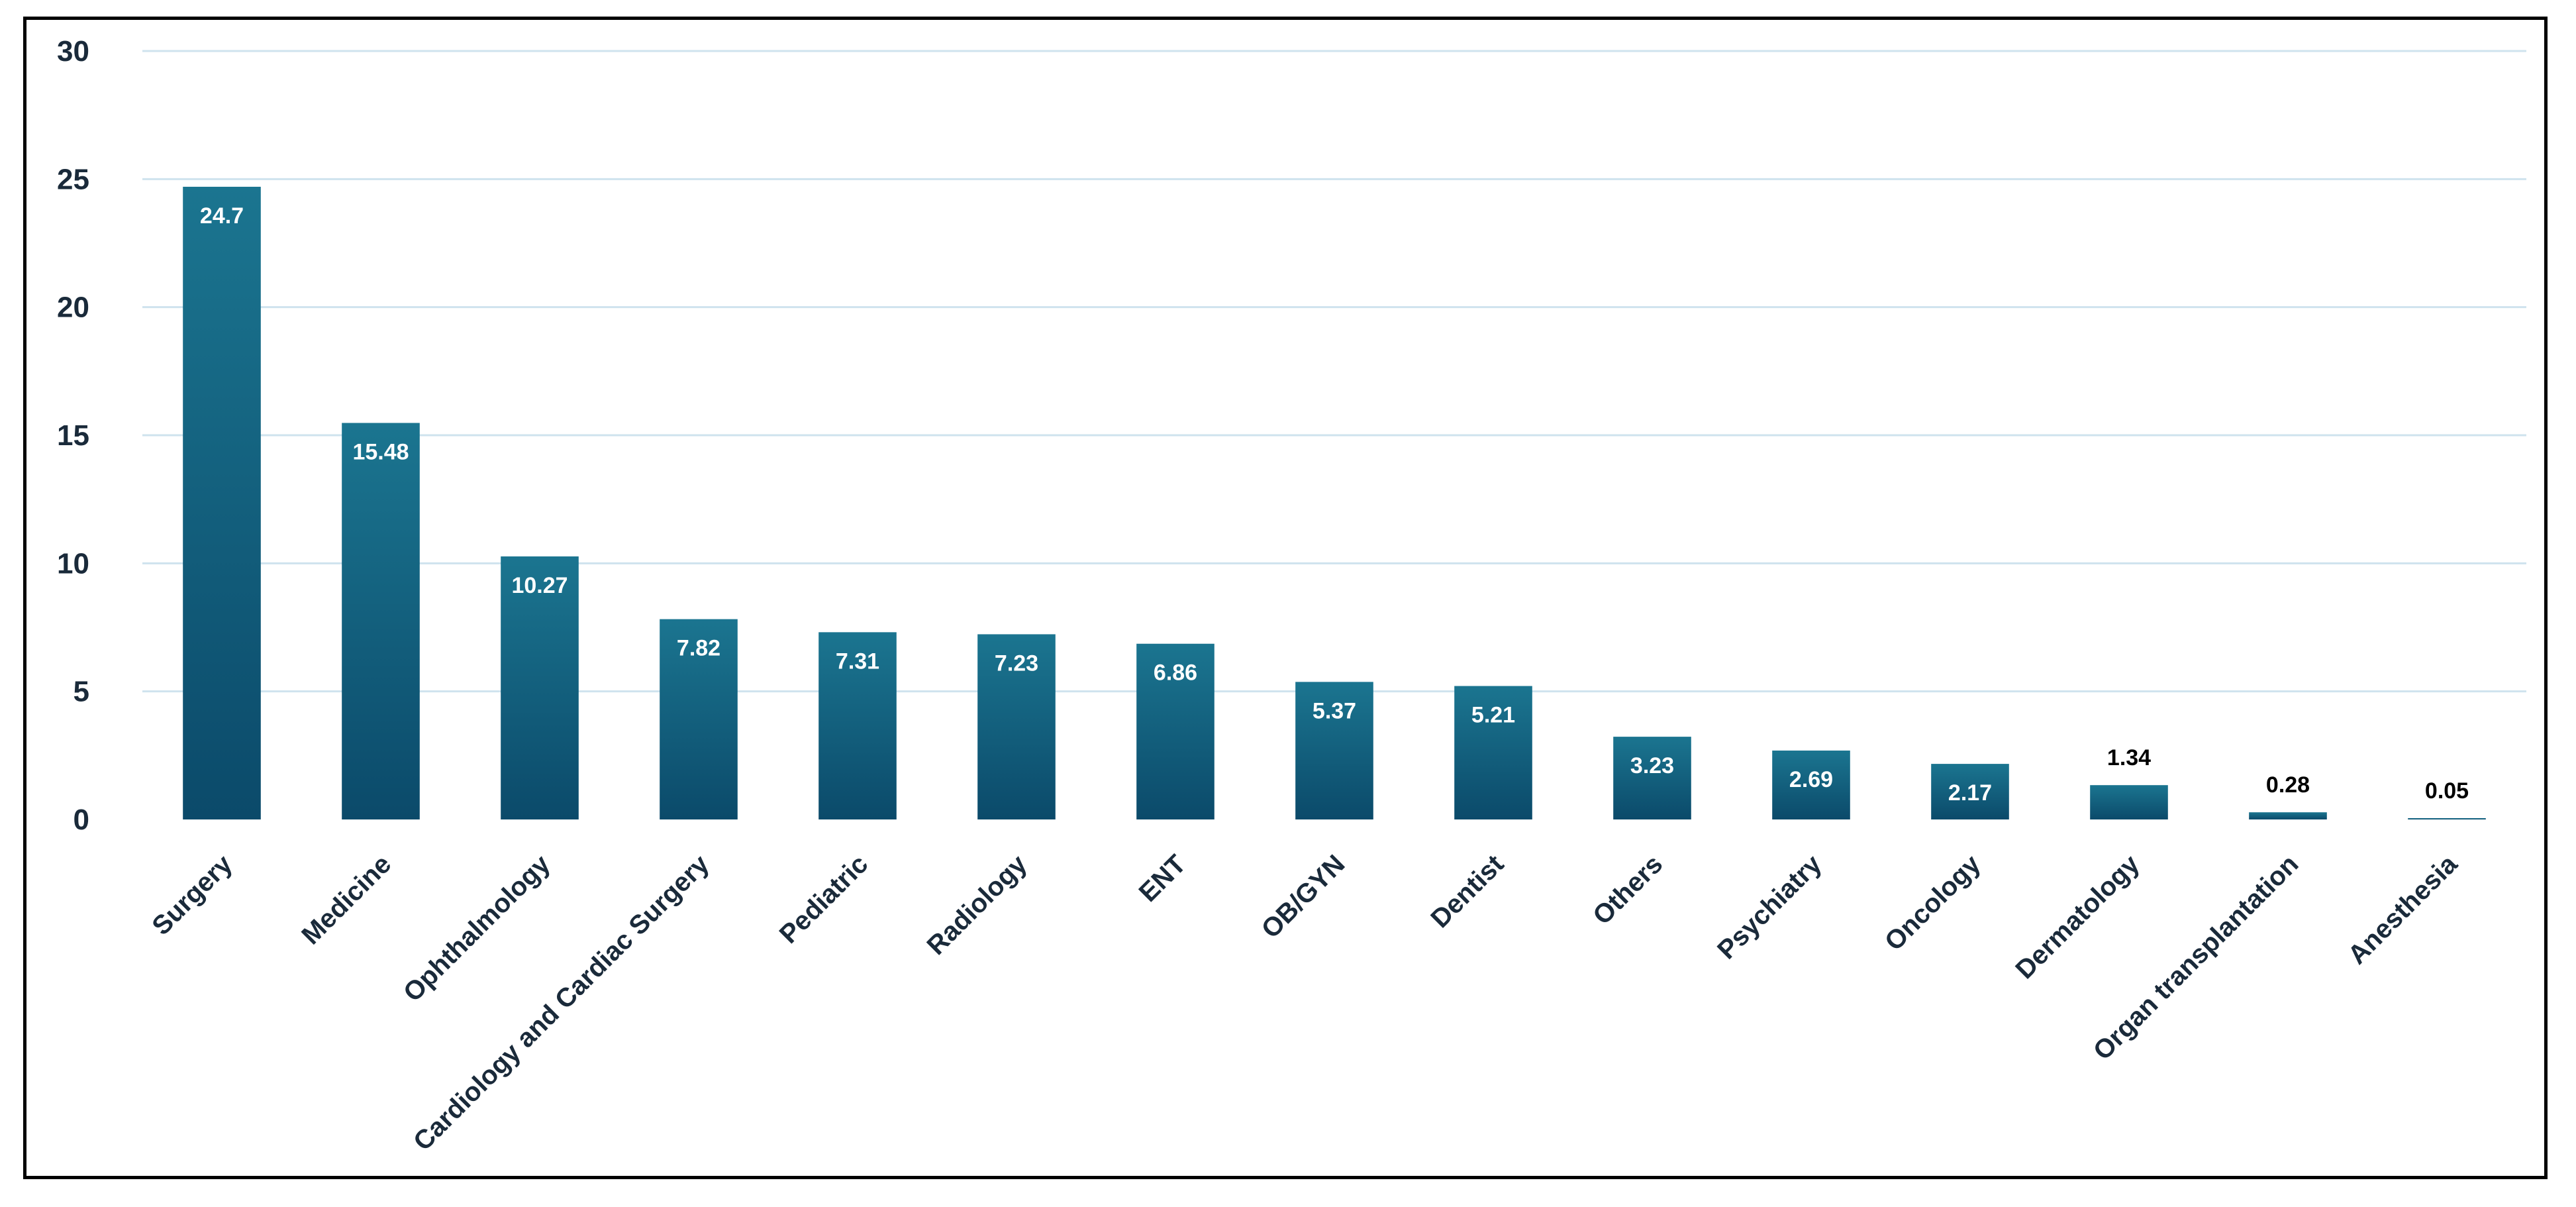 This screenshot has height=1207, width=2576. I want to click on data-label: 2.17, so click(1970, 793).